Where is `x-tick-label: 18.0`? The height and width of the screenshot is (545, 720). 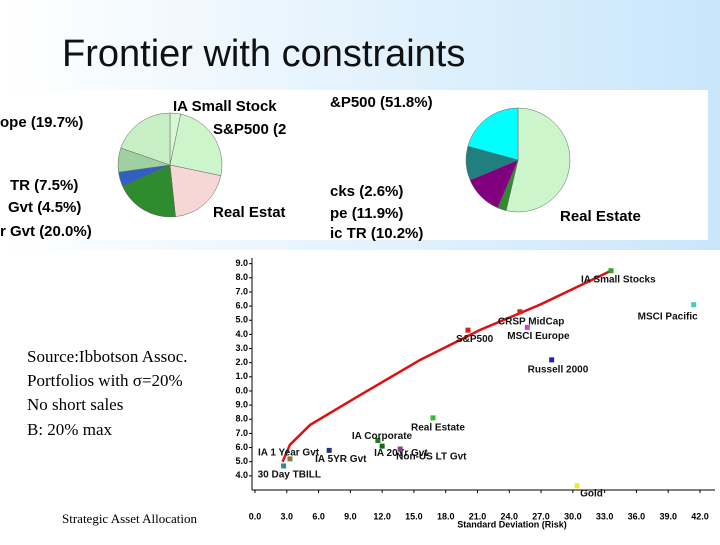 x-tick-label: 18.0 is located at coordinates (446, 516).